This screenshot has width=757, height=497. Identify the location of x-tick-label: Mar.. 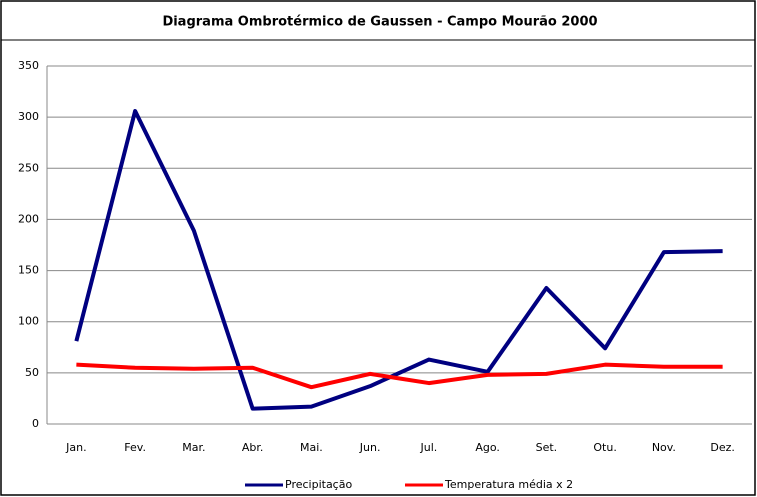
(193, 447).